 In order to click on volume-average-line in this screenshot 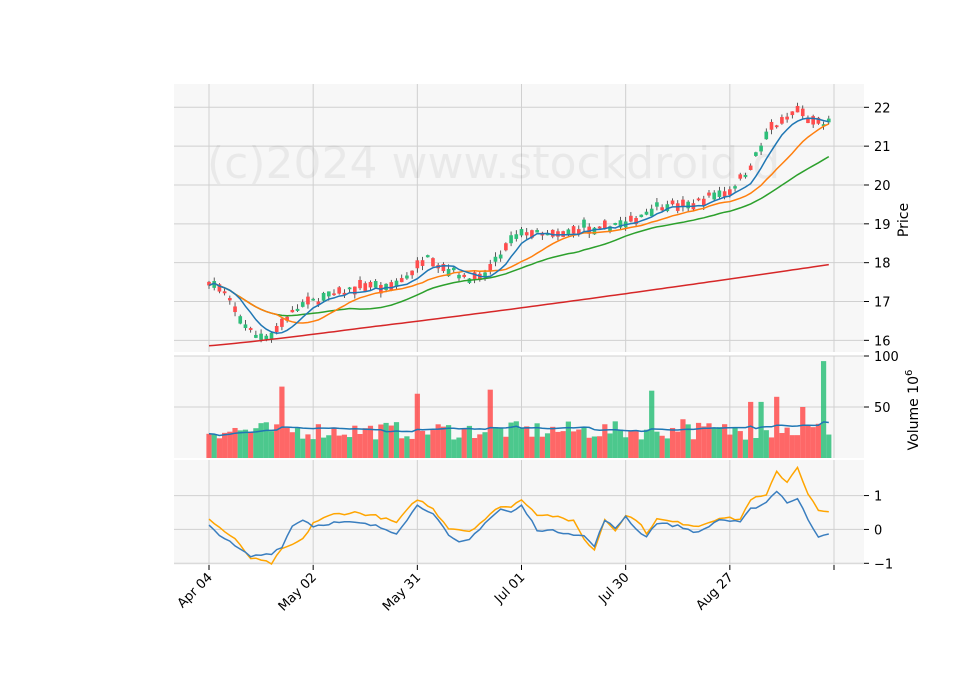, I will do `click(518, 429)`.